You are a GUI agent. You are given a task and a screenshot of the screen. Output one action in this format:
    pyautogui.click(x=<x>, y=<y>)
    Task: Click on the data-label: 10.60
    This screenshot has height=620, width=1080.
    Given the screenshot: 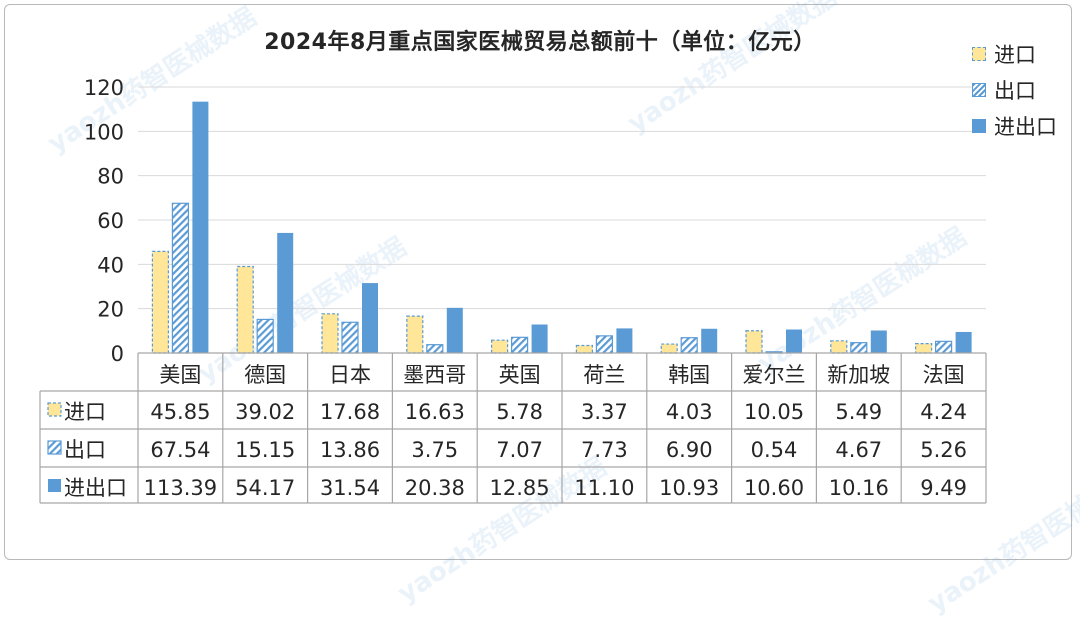 What is the action you would take?
    pyautogui.click(x=774, y=488)
    